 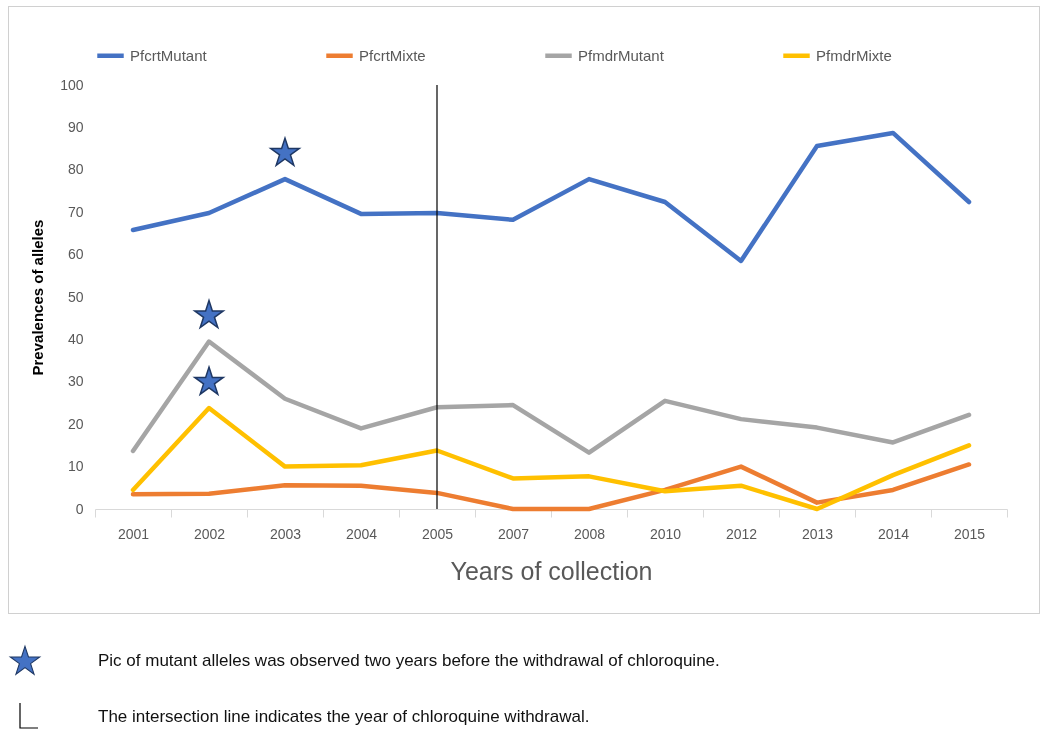 I want to click on y-tick-label: 60, so click(x=75, y=254).